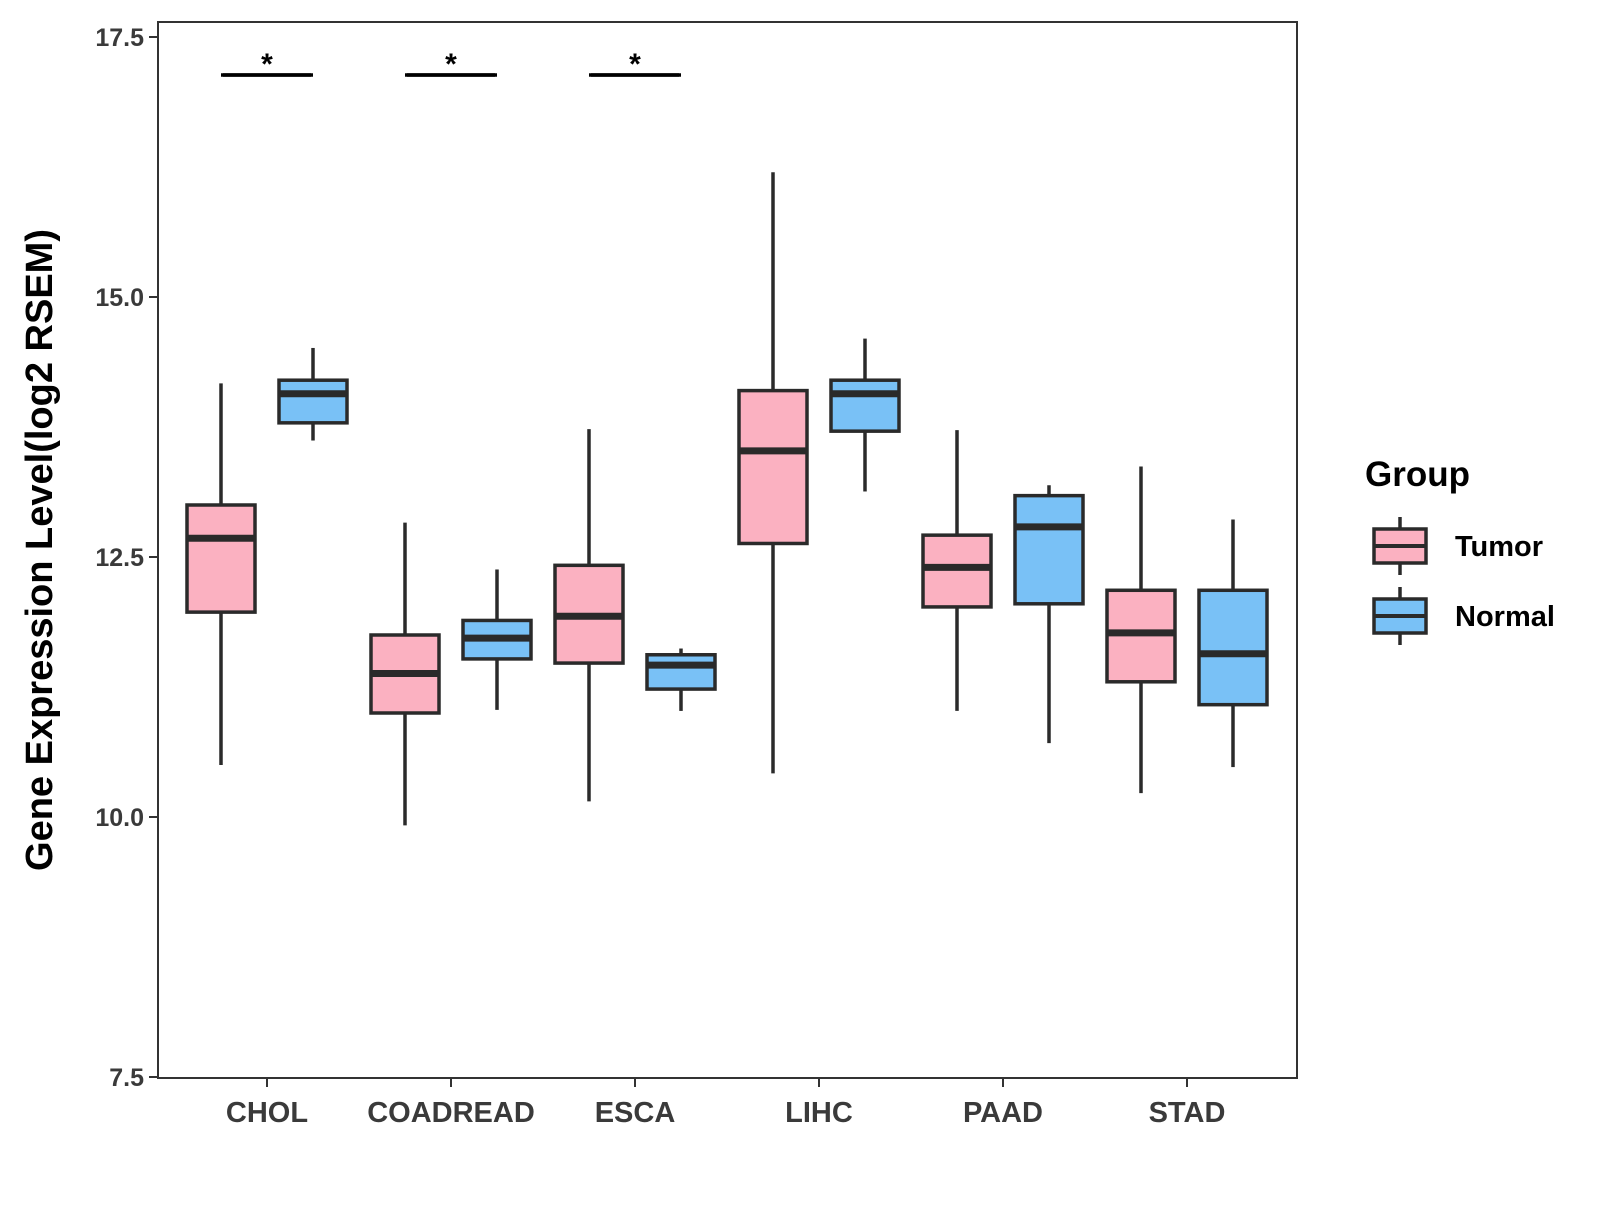  I want to click on box-normal-paad, so click(1049, 614).